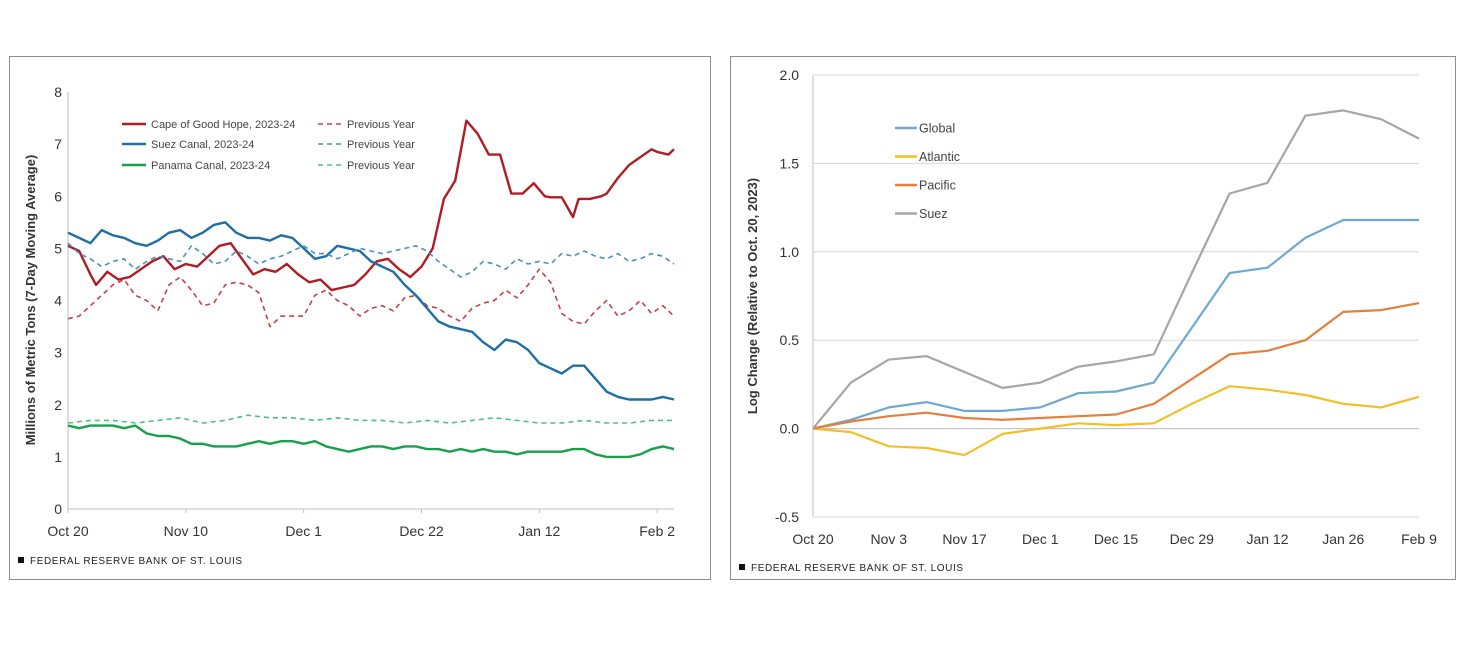  What do you see at coordinates (790, 340) in the screenshot?
I see `y-tick-label: 0.5` at bounding box center [790, 340].